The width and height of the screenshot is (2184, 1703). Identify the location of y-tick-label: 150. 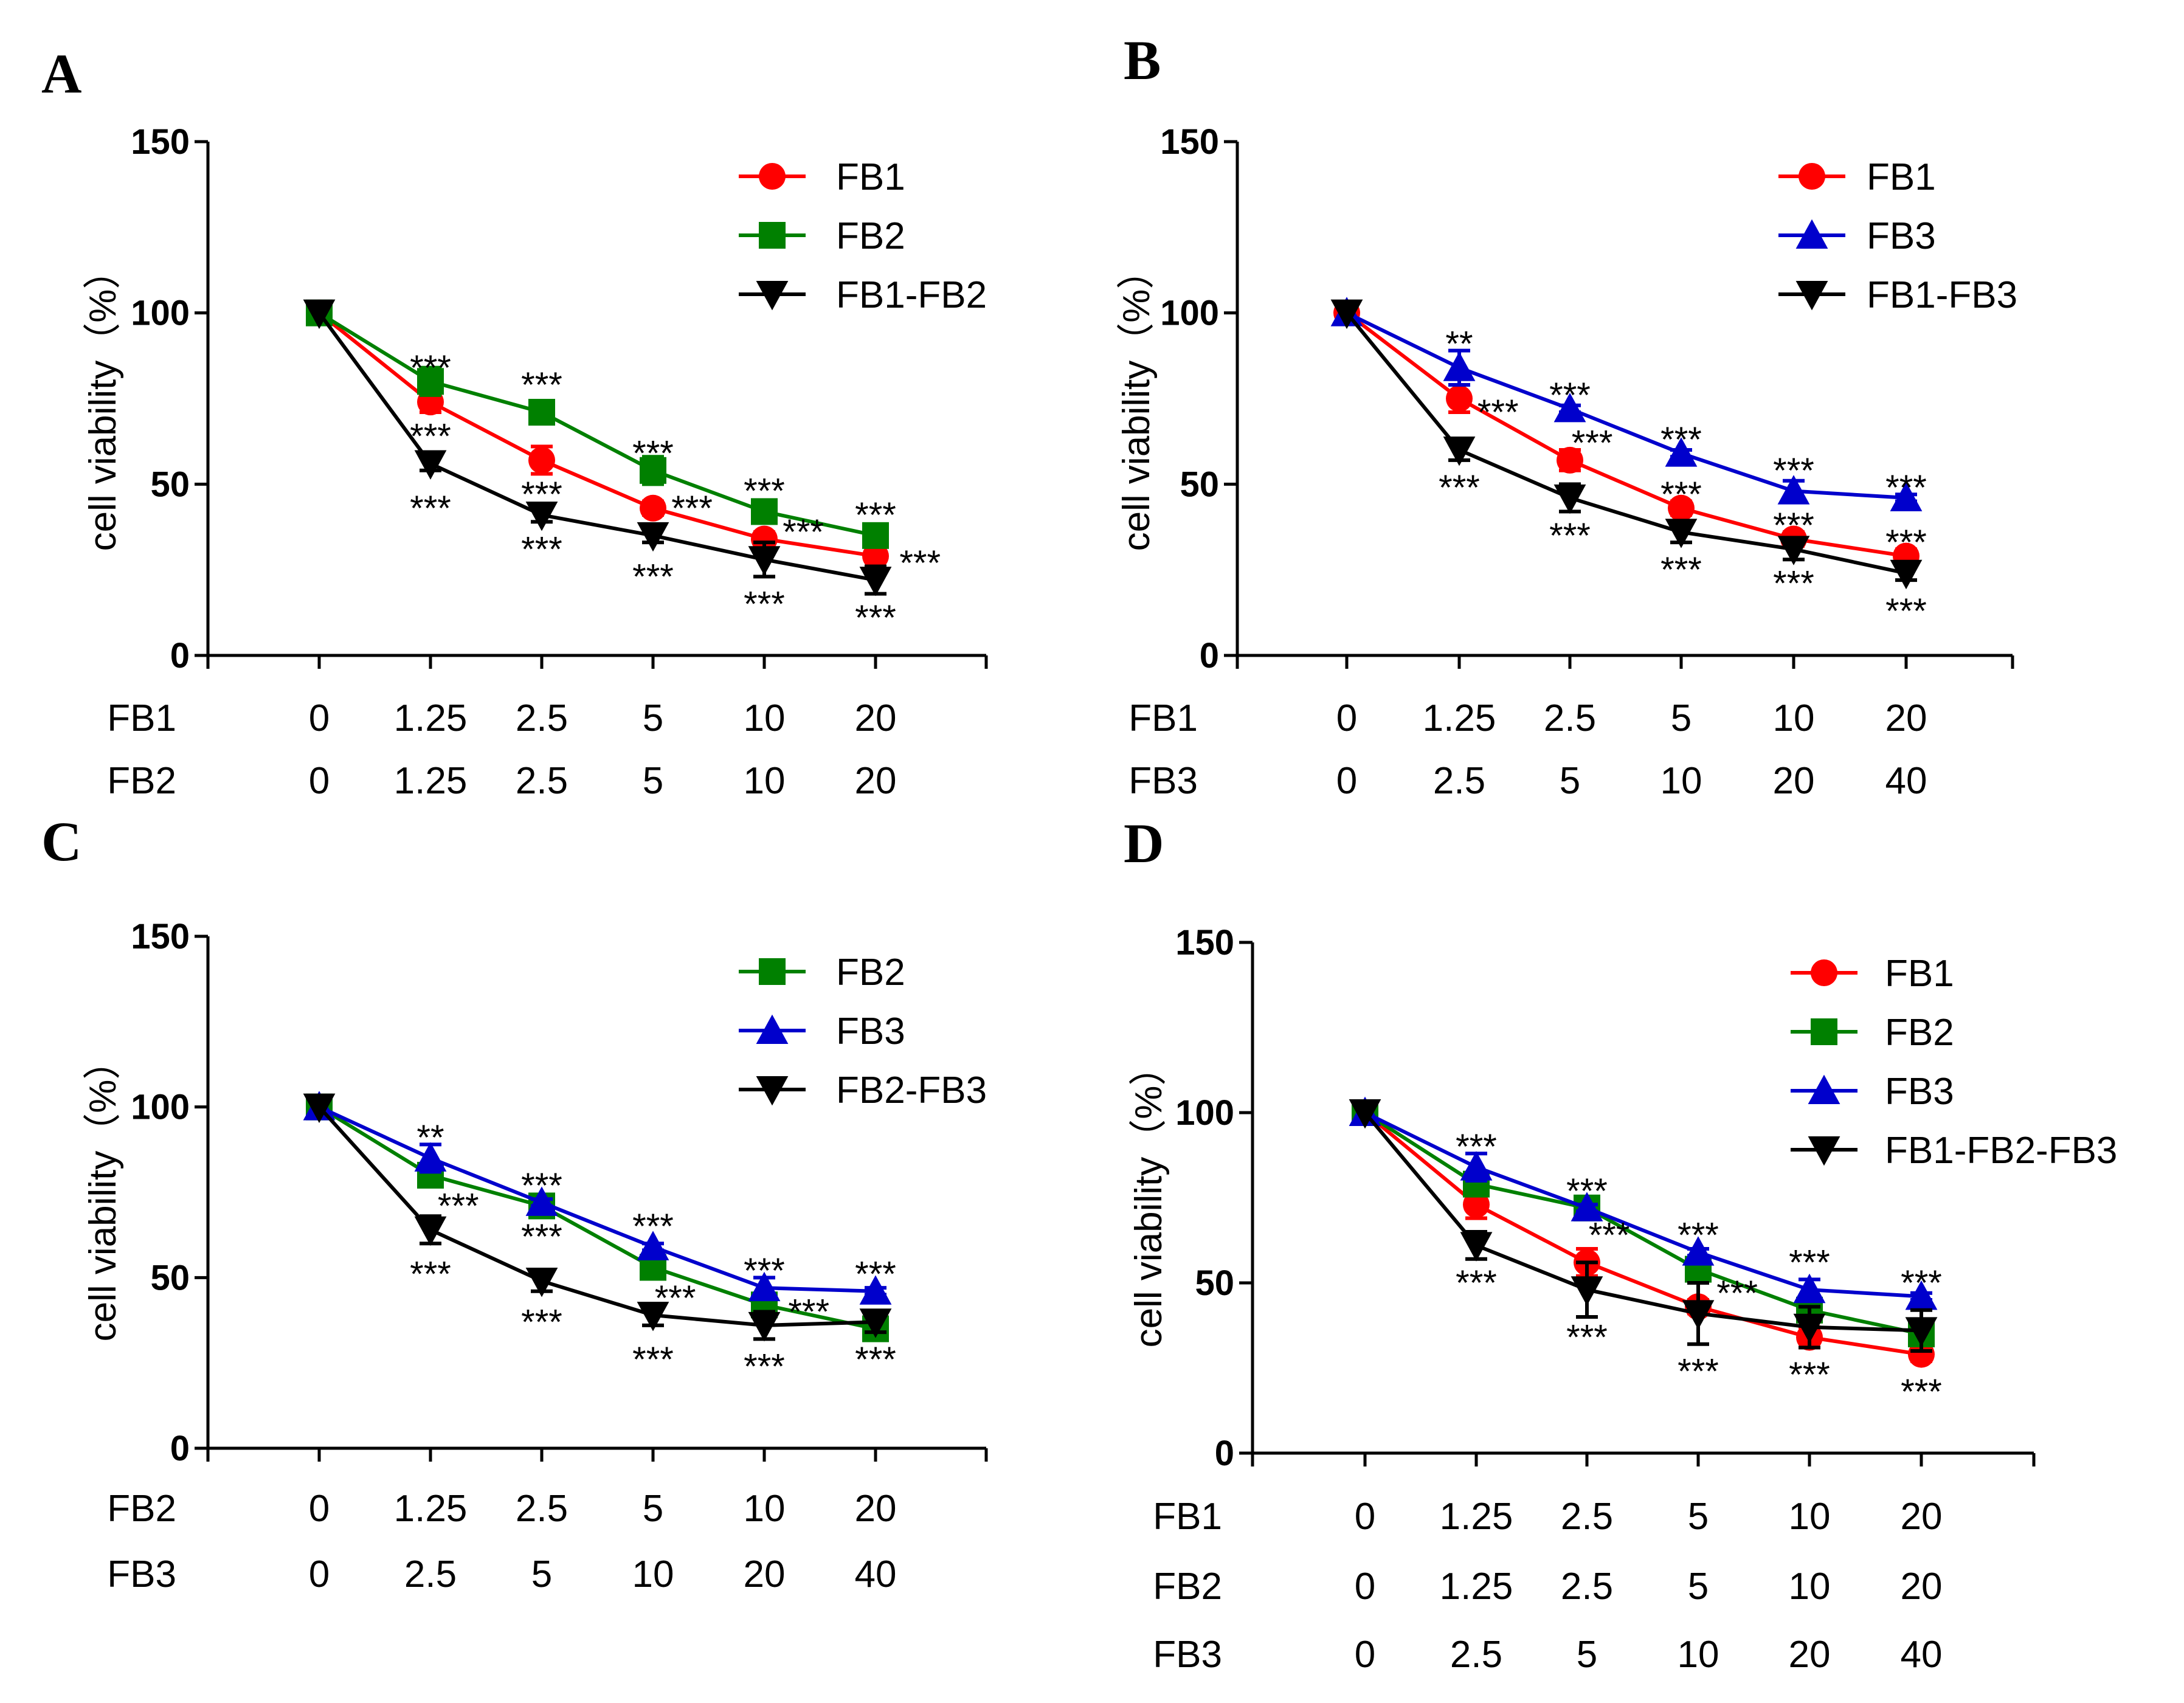
(1204, 942).